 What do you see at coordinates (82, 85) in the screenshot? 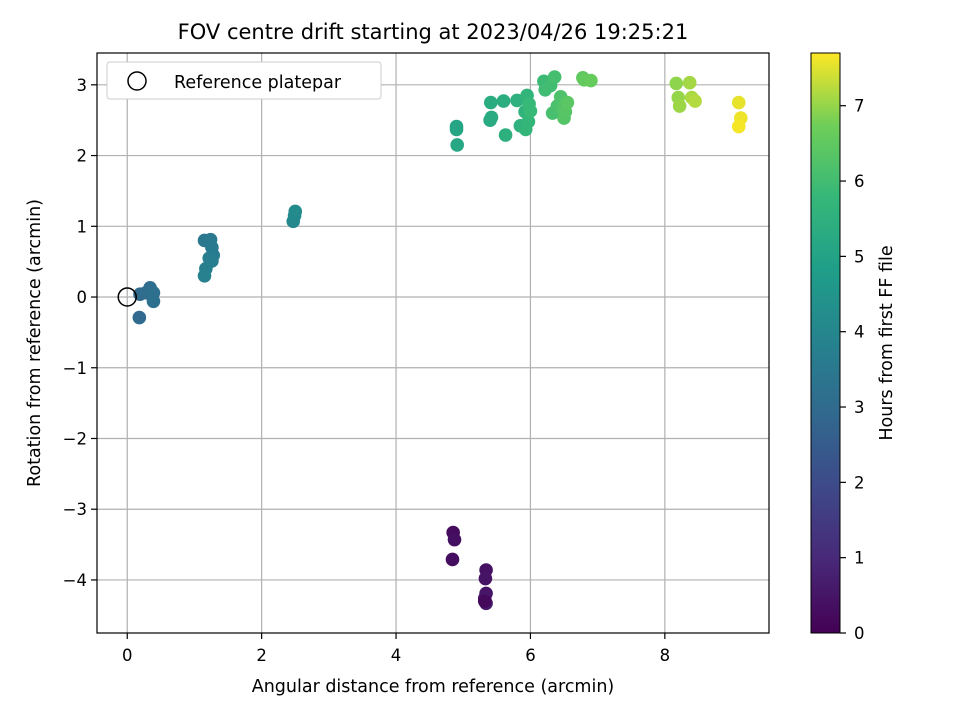
I see `y-tick-label: 3` at bounding box center [82, 85].